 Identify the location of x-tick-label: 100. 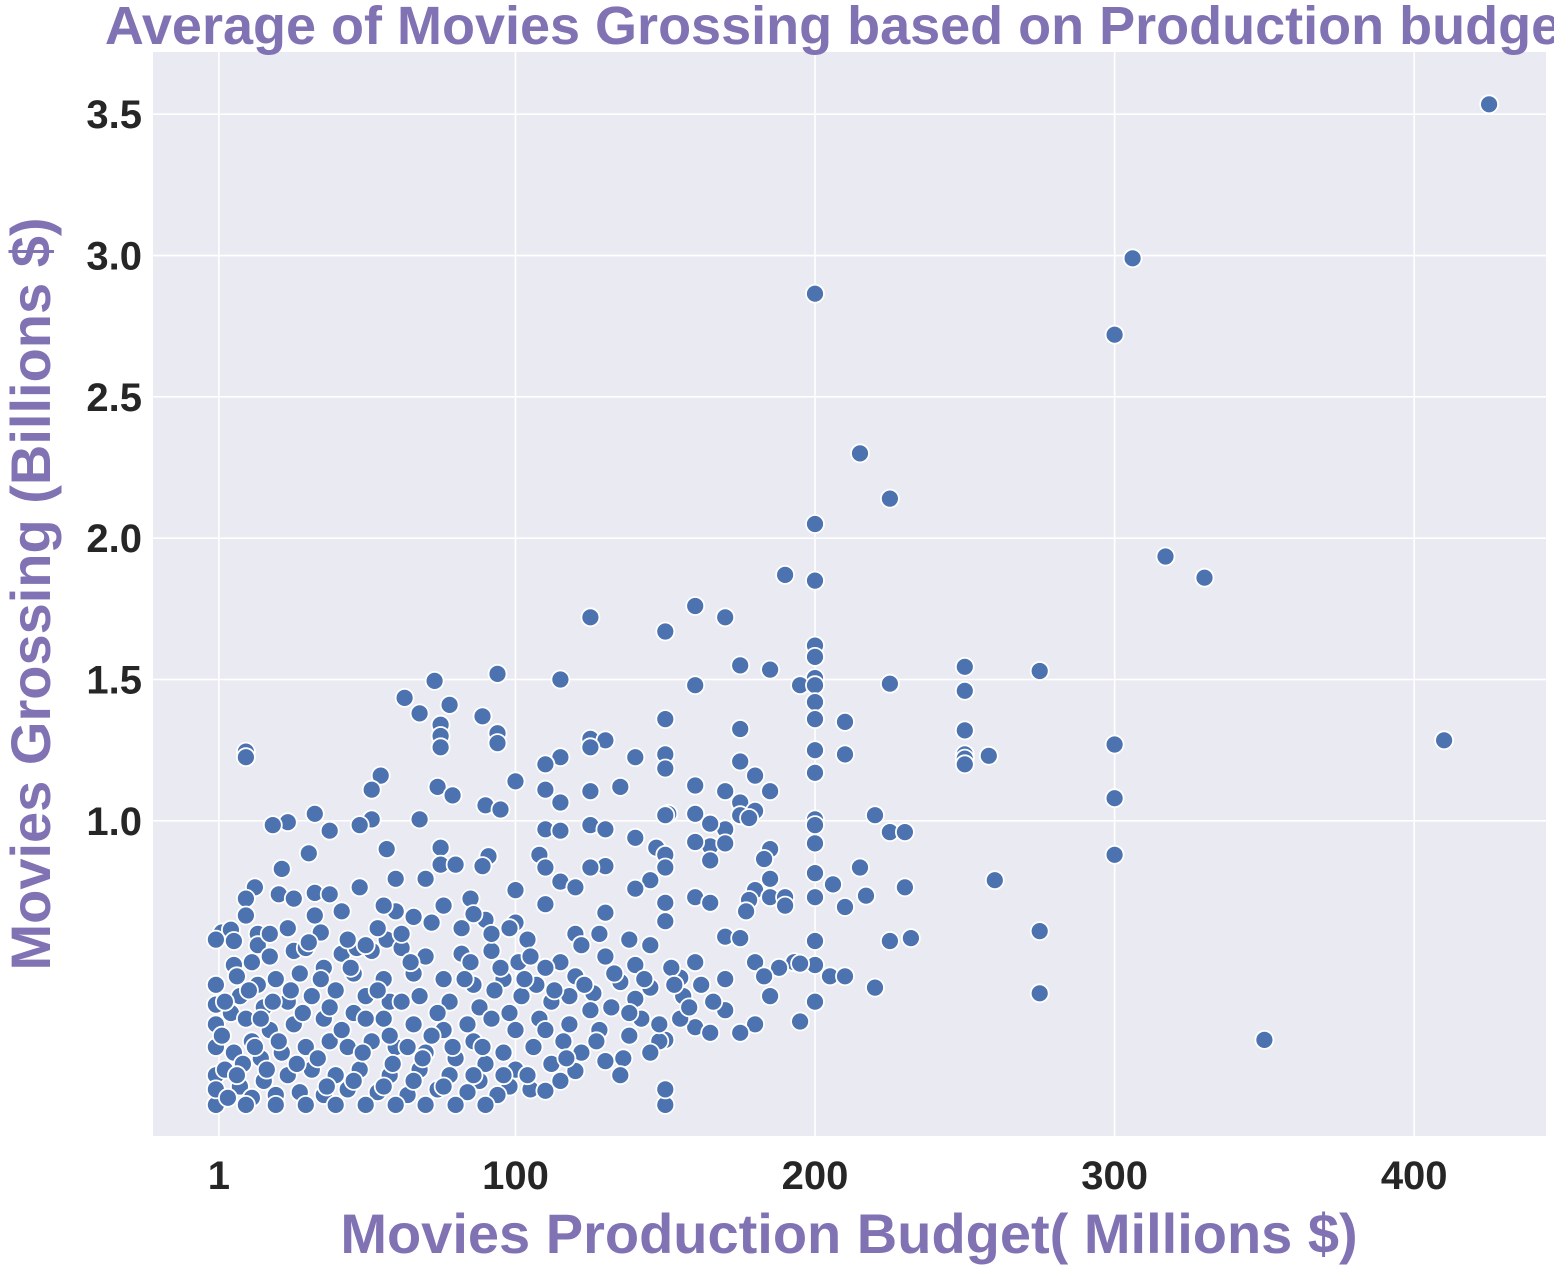
(515, 1176).